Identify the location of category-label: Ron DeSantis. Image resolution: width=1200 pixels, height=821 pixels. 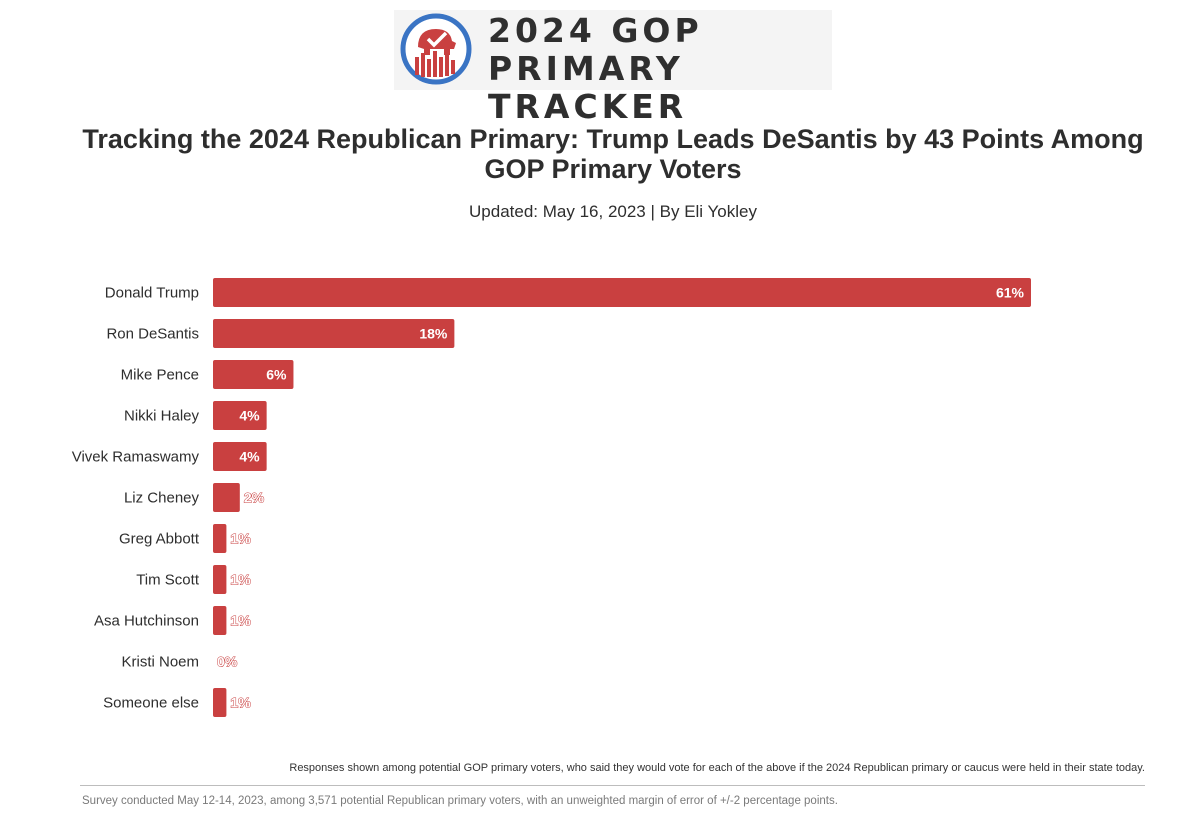
(152, 334).